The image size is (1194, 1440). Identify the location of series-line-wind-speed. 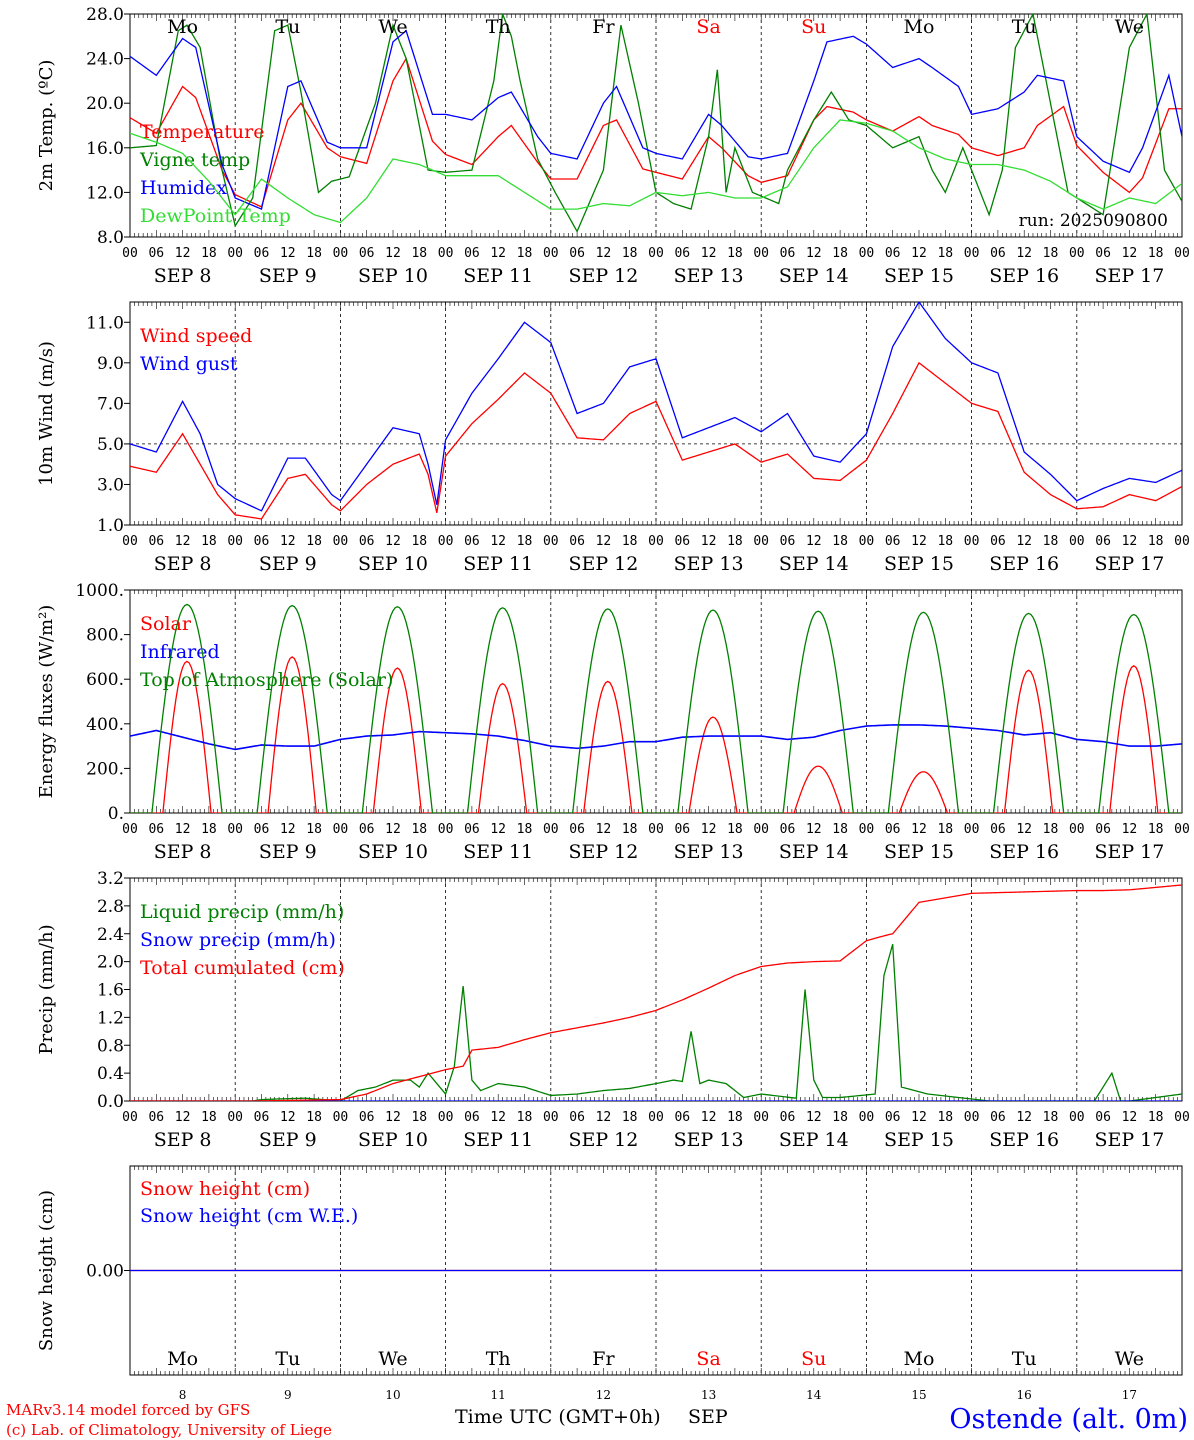
(656, 440).